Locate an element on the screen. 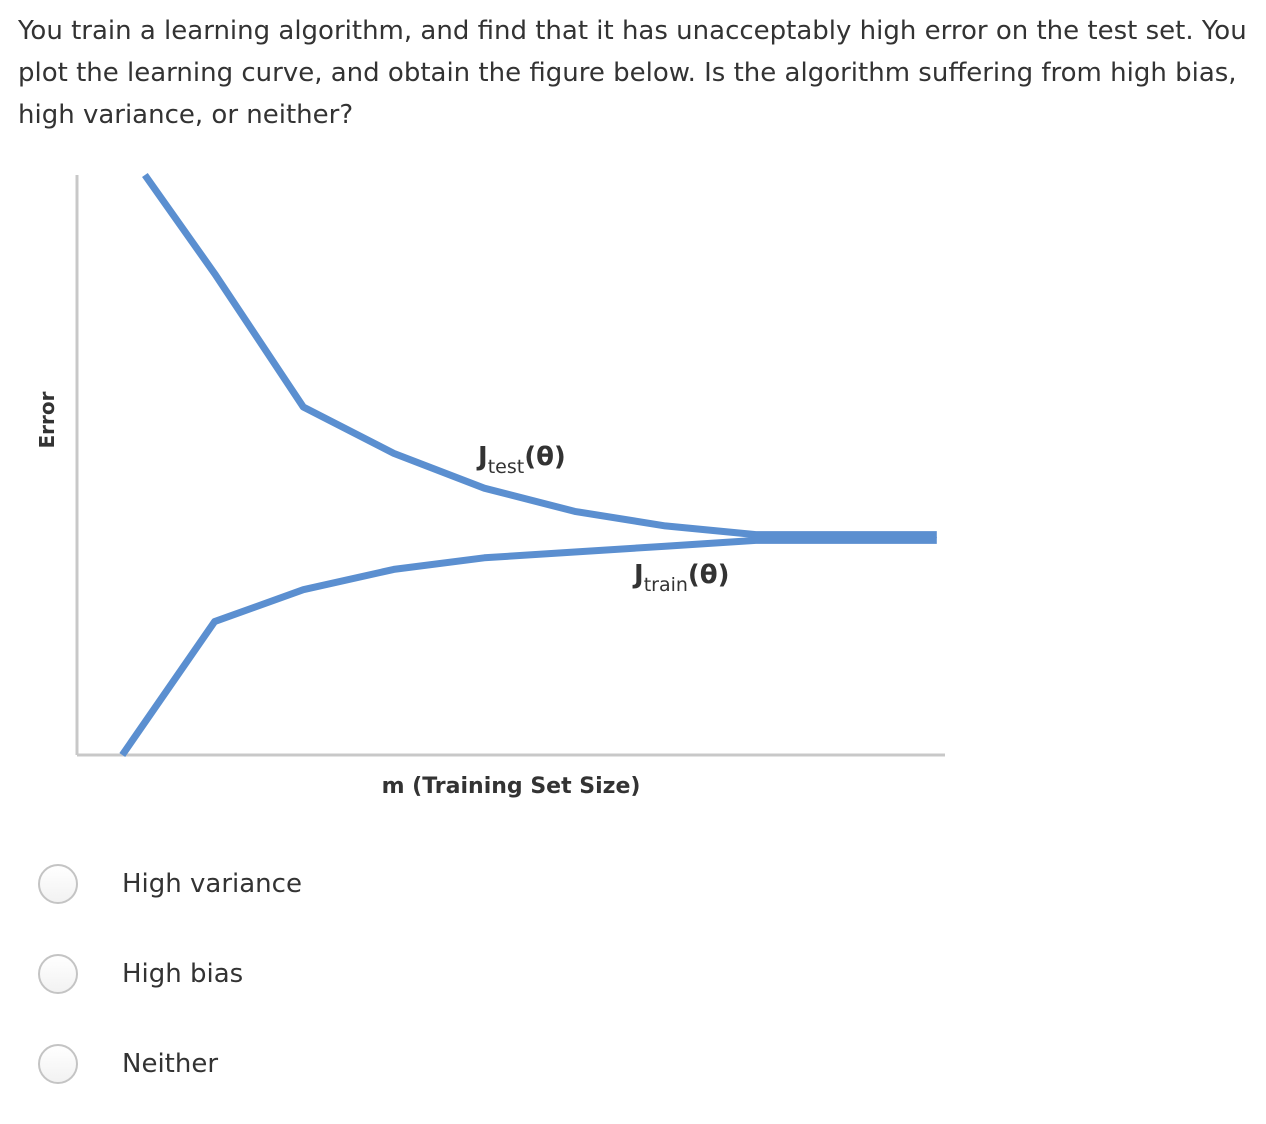 This screenshot has width=1266, height=1124. radio-button-high-variance is located at coordinates (58, 884).